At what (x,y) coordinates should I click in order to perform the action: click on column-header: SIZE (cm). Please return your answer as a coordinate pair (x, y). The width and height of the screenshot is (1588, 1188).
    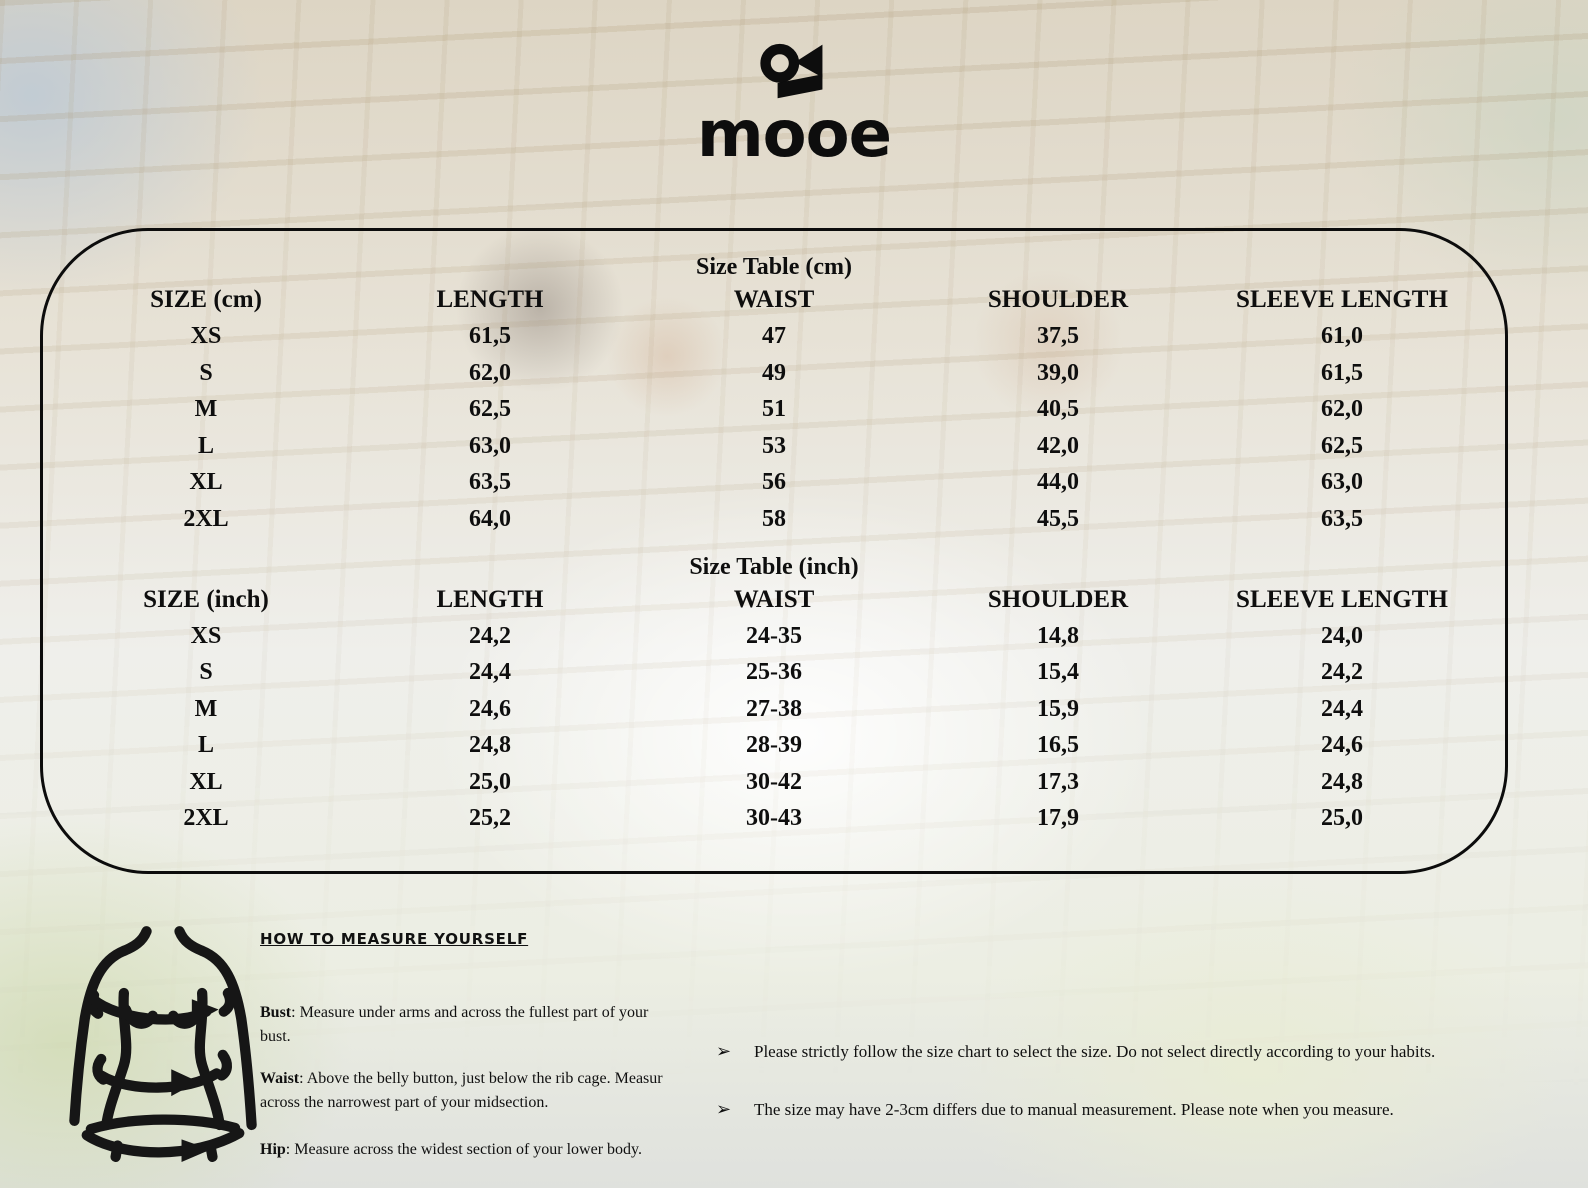
    Looking at the image, I should click on (206, 300).